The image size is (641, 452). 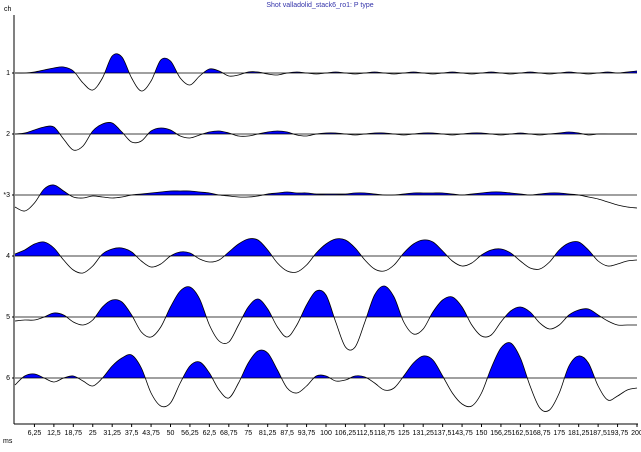 I want to click on y-axis-label: ch, so click(x=8, y=9).